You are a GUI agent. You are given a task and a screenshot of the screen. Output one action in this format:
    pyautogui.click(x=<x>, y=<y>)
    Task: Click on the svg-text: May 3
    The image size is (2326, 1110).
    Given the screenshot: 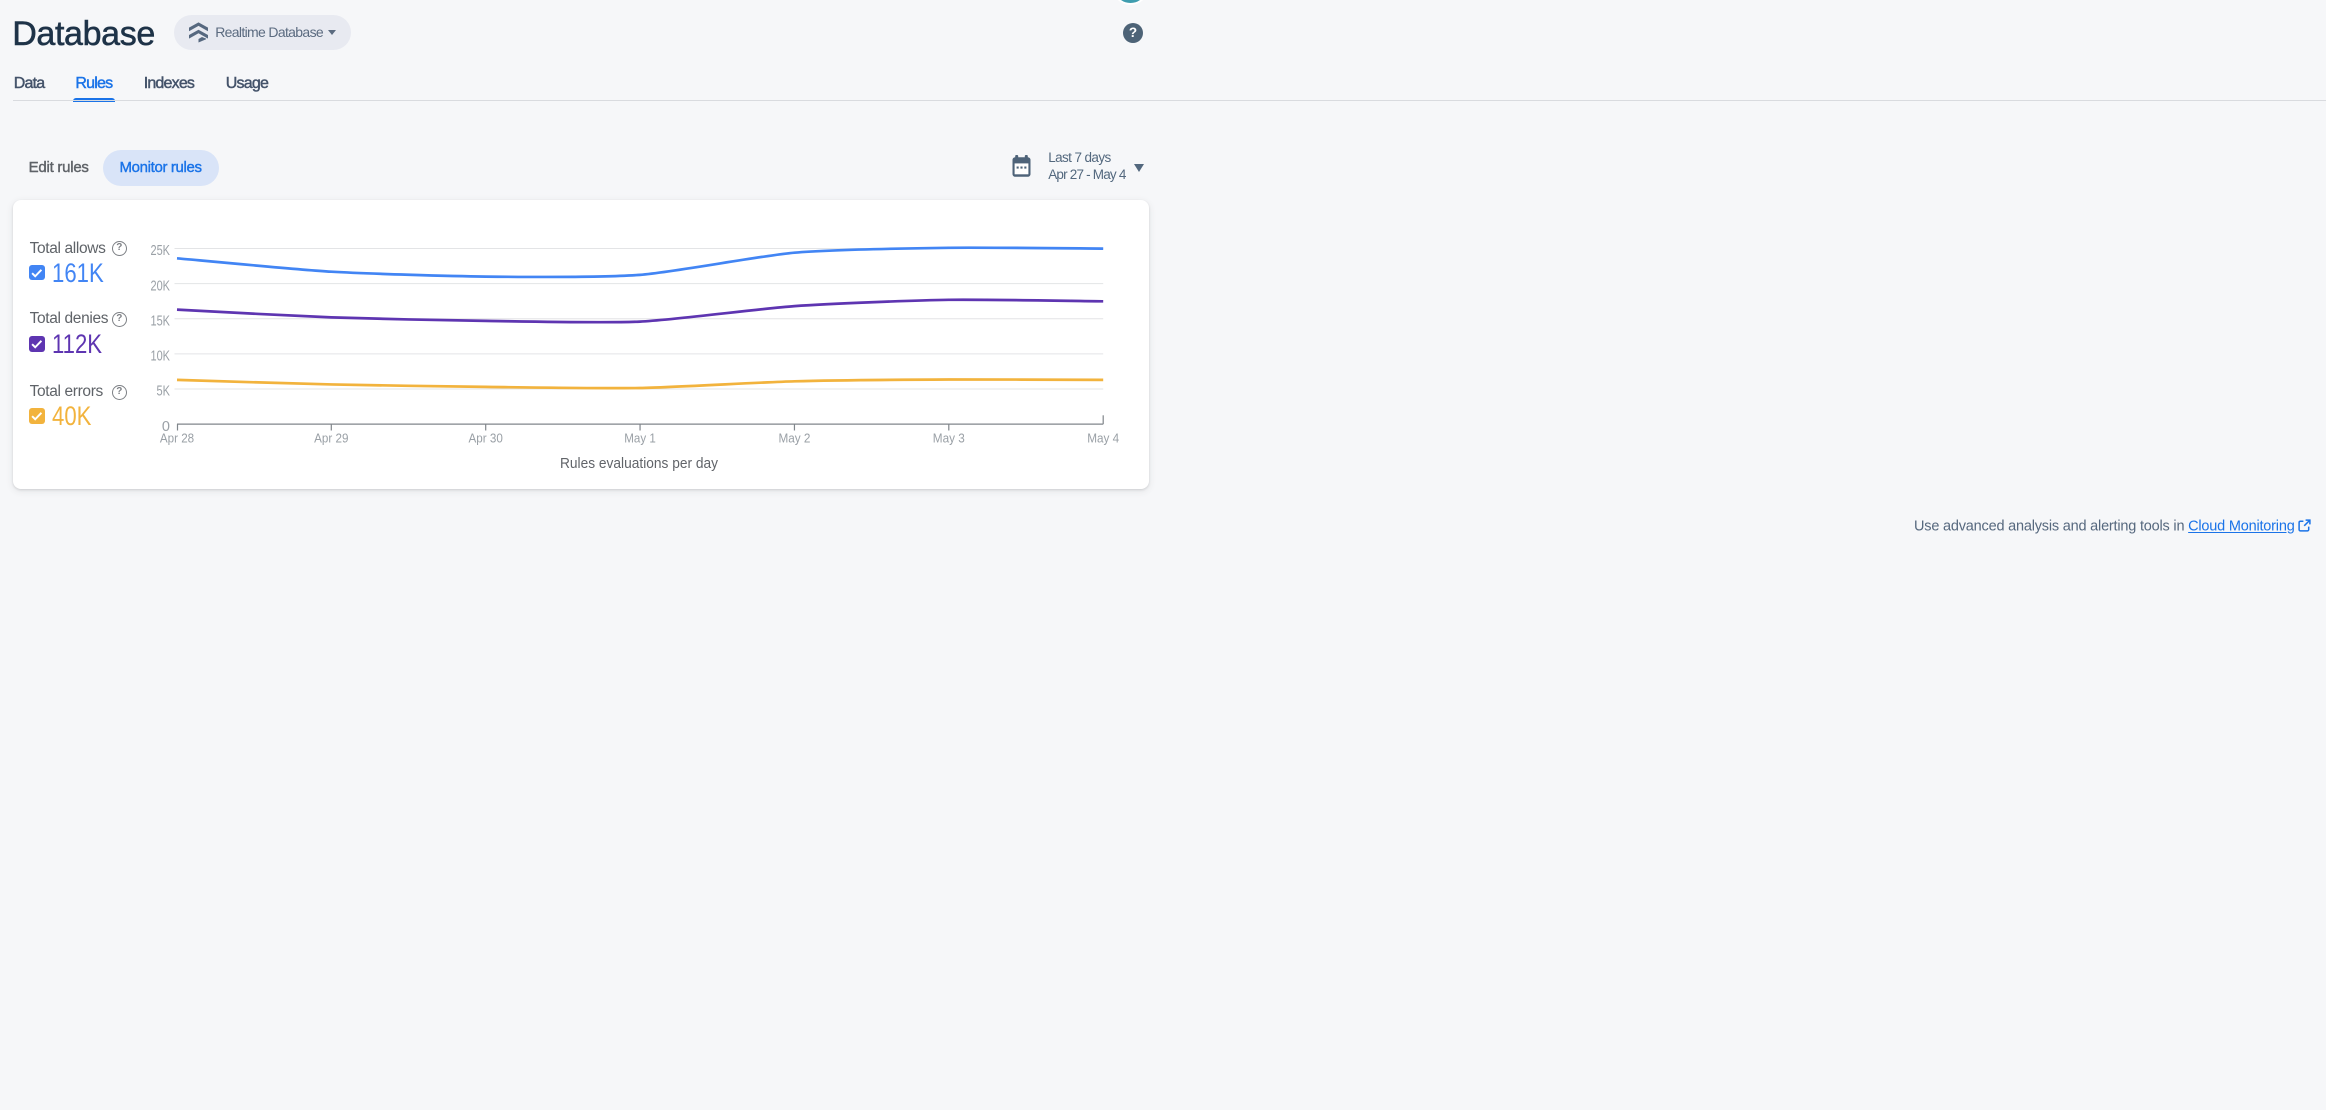 What is the action you would take?
    pyautogui.click(x=949, y=438)
    